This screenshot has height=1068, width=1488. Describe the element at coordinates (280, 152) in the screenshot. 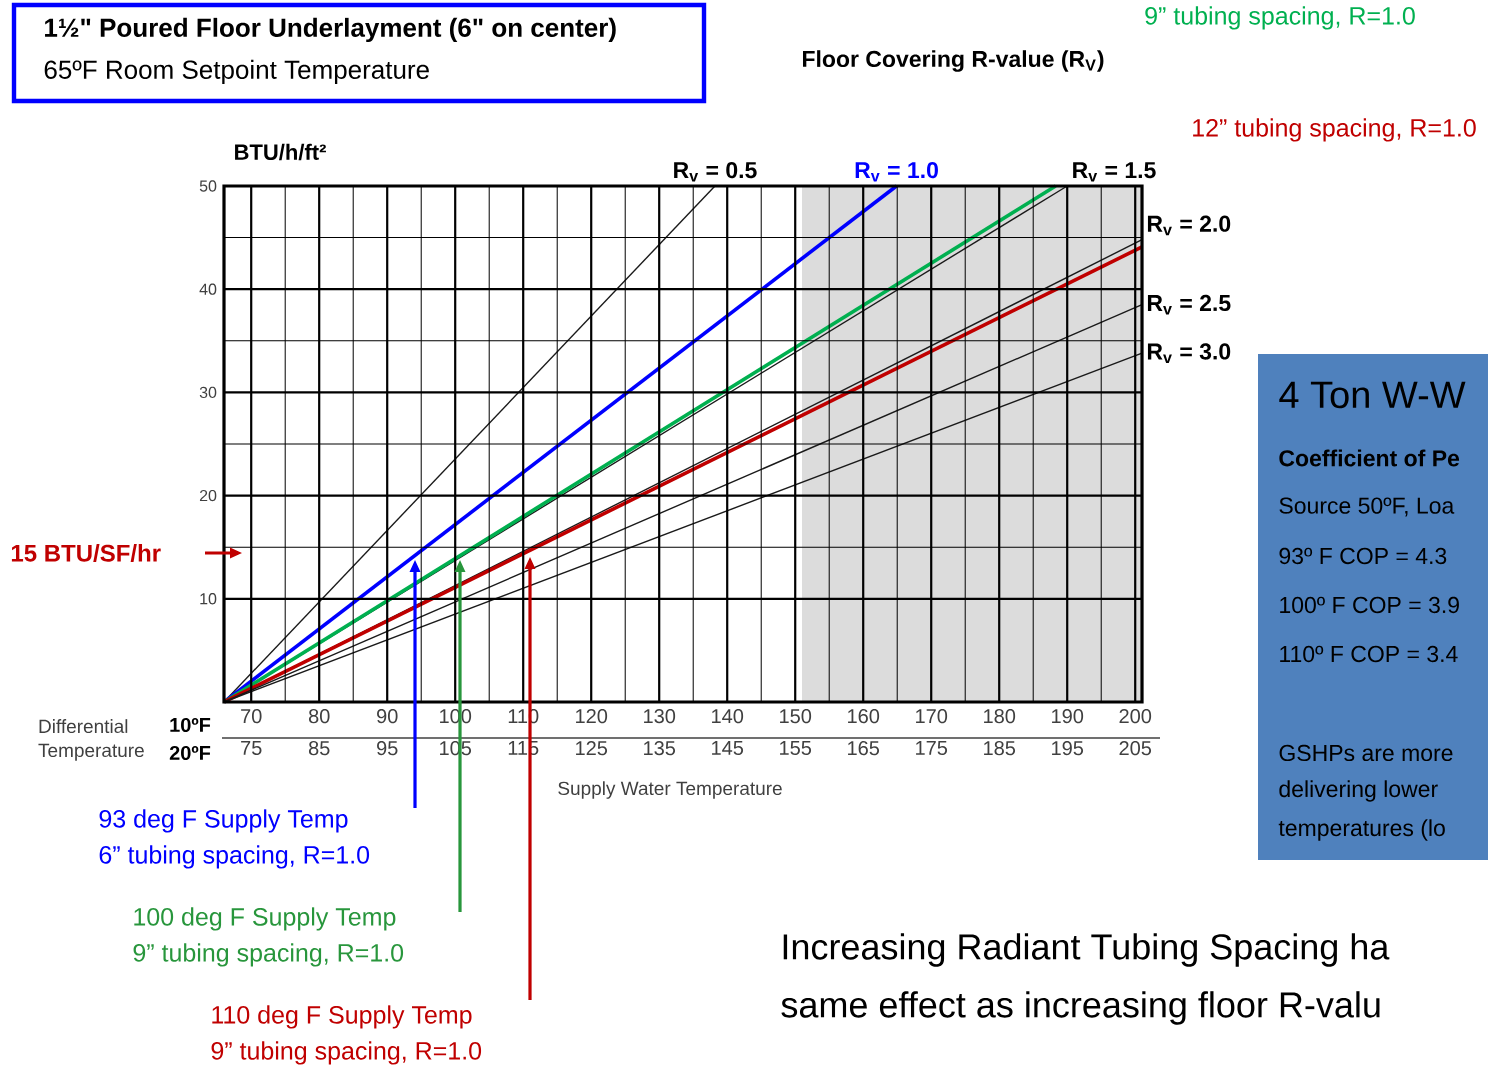

I see `y-axis-title: BTU/h/ft²` at that location.